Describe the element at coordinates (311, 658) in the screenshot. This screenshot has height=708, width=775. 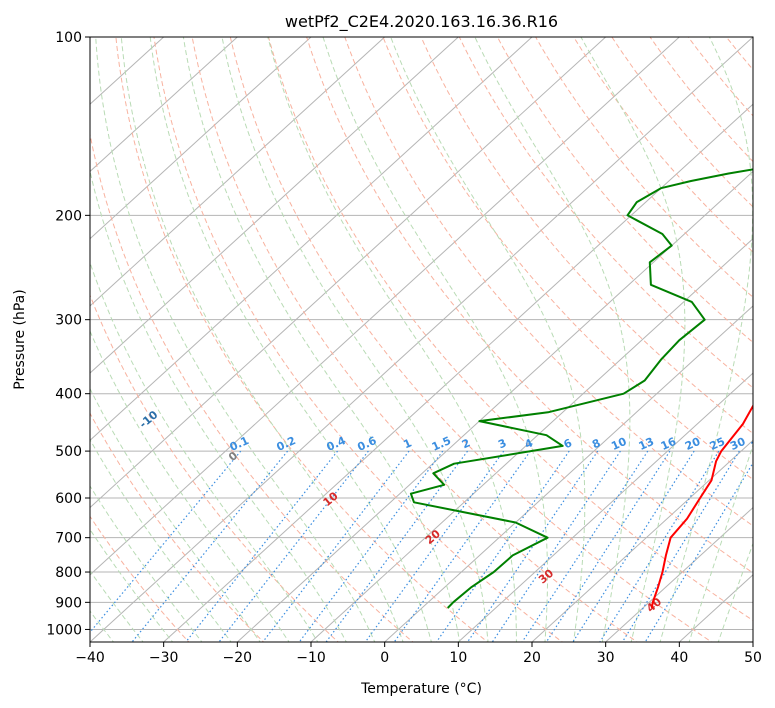
I see `x-tick-label: −10` at that location.